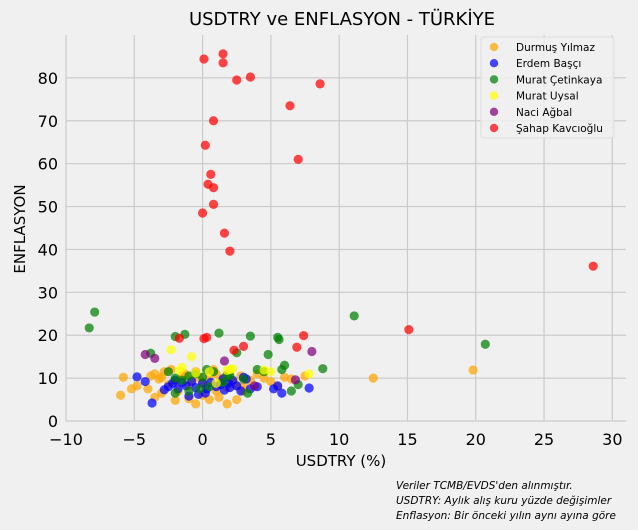  Describe the element at coordinates (66, 439) in the screenshot. I see `x-tick-label: −10` at that location.